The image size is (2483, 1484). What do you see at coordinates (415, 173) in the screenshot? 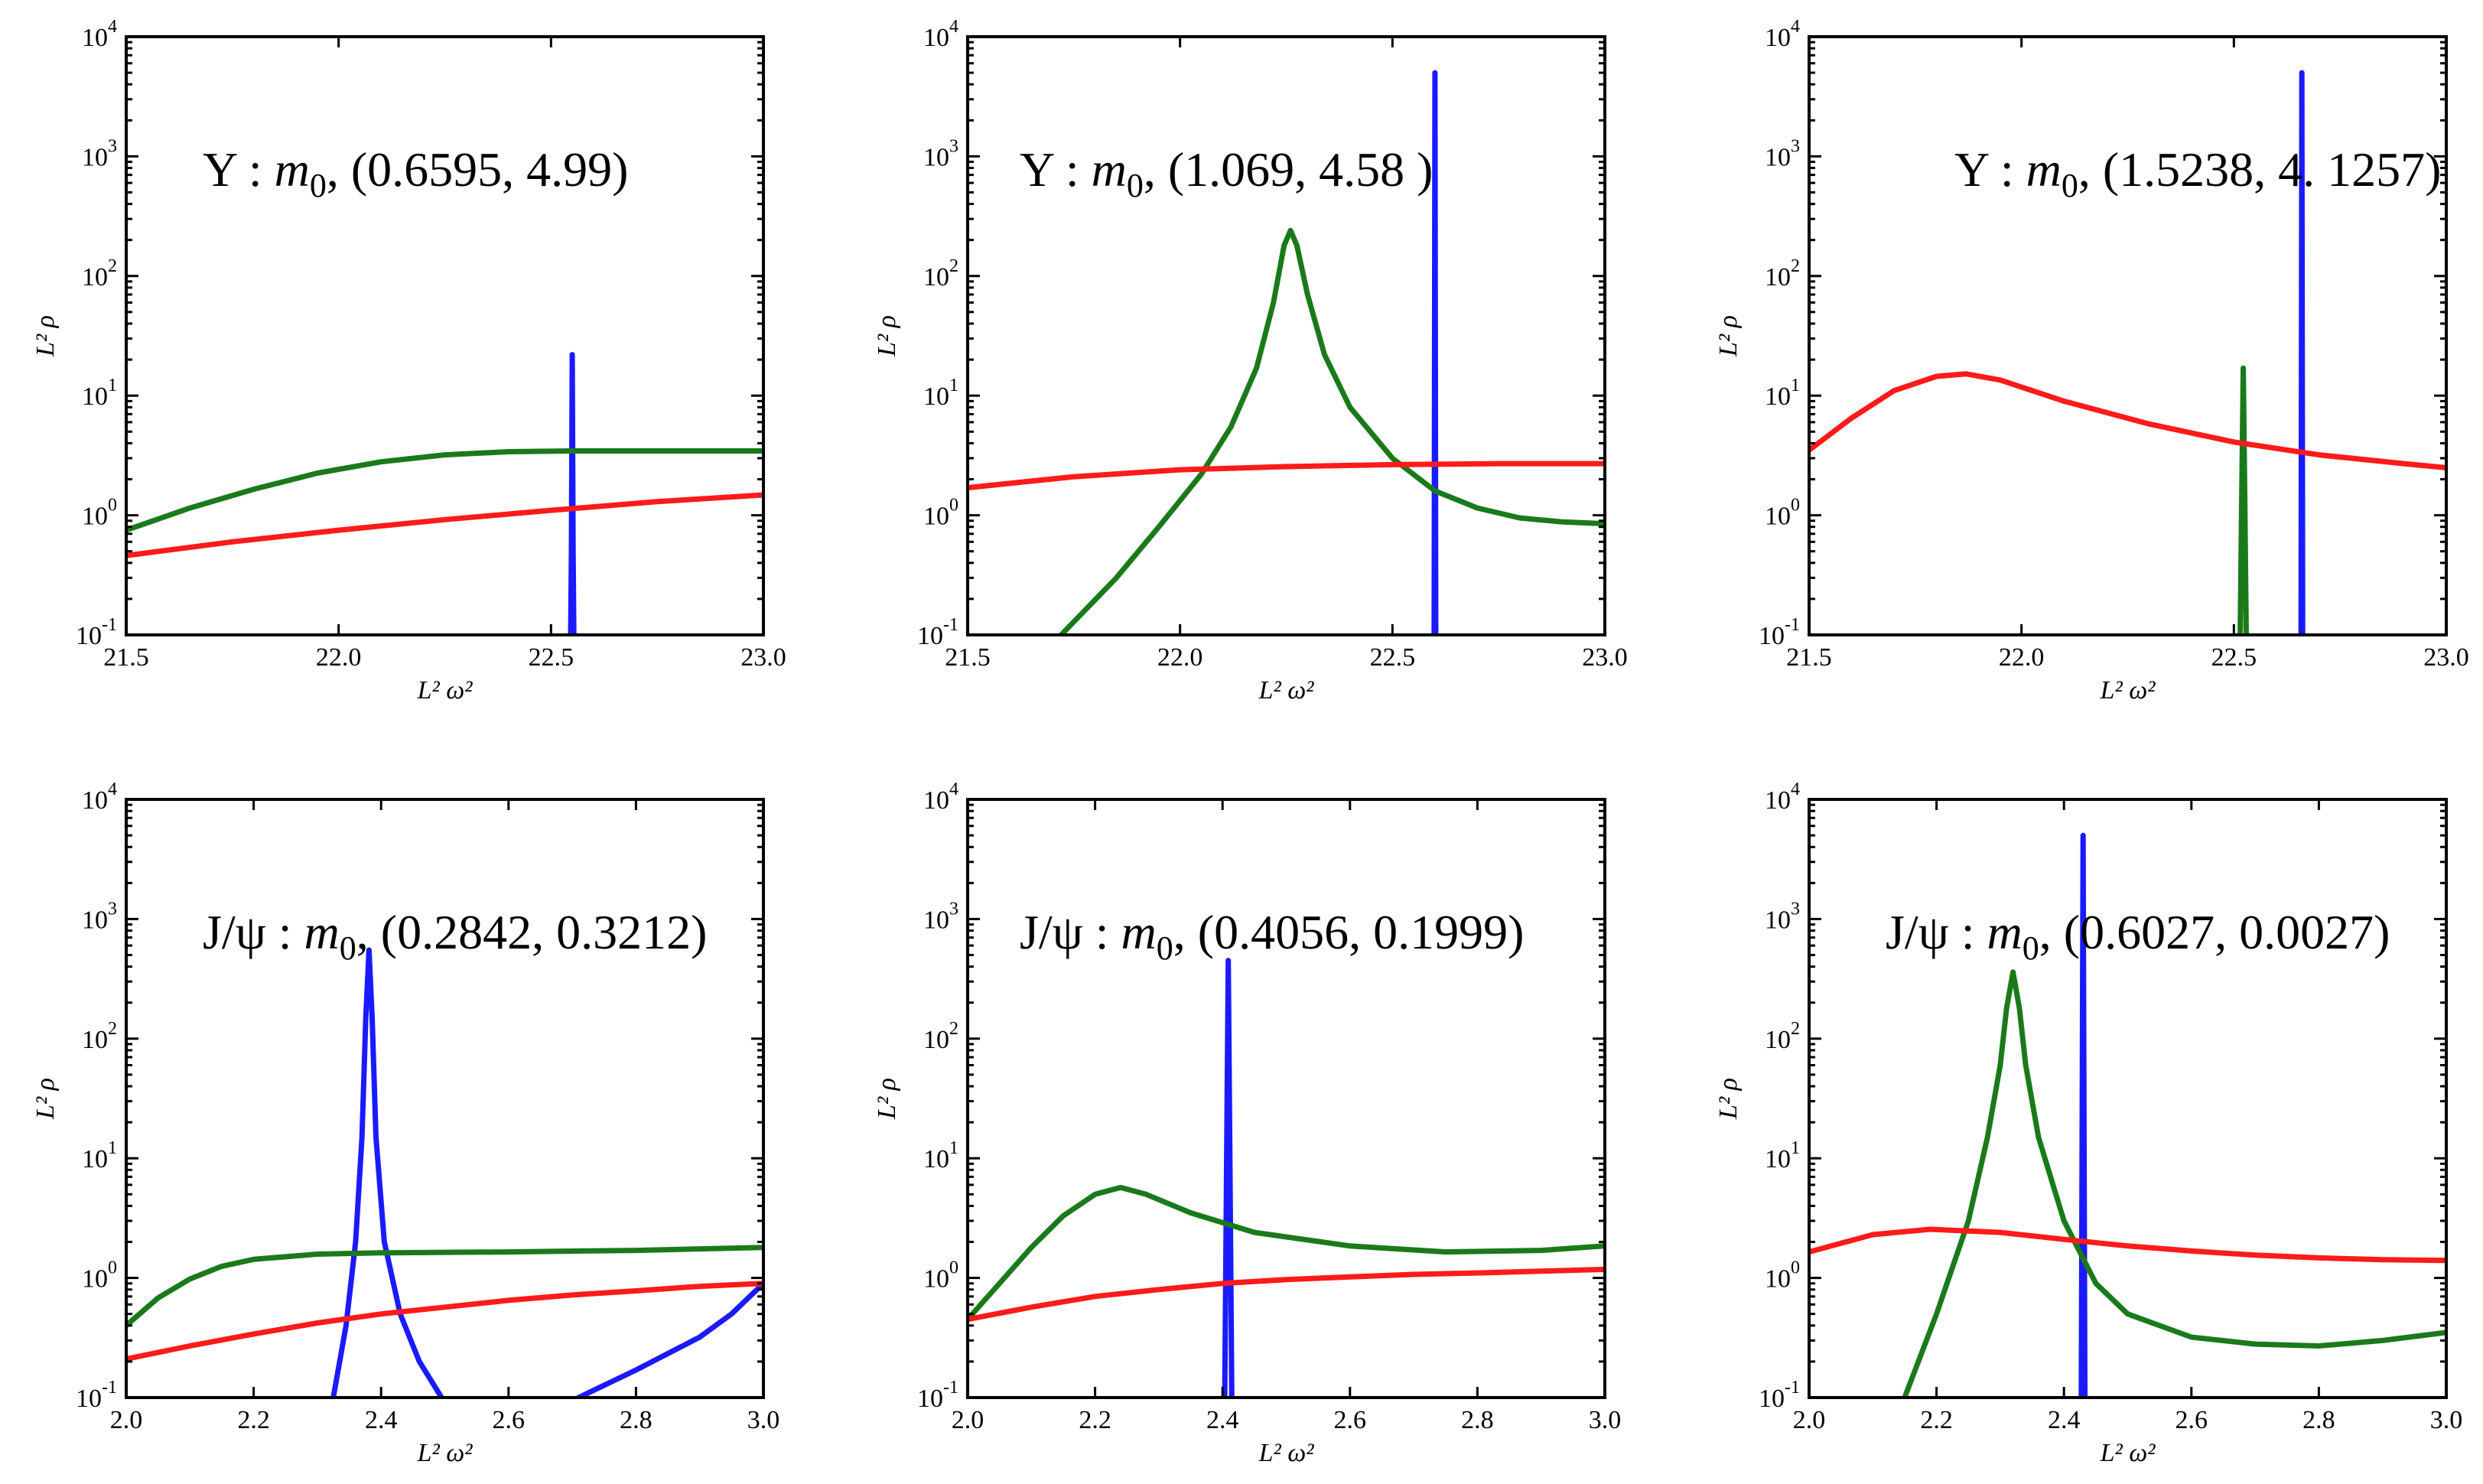
I see `panel-annotation: Υ : m0, (0.6595, 4.99)` at bounding box center [415, 173].